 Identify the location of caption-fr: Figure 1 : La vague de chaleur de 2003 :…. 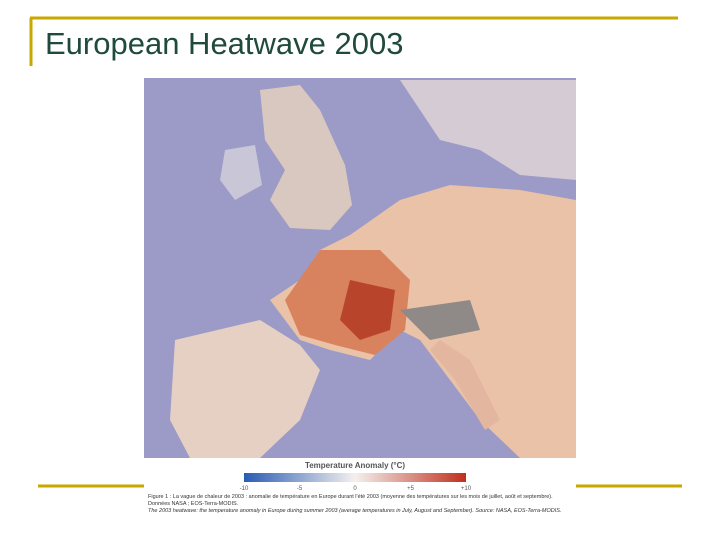
(350, 500).